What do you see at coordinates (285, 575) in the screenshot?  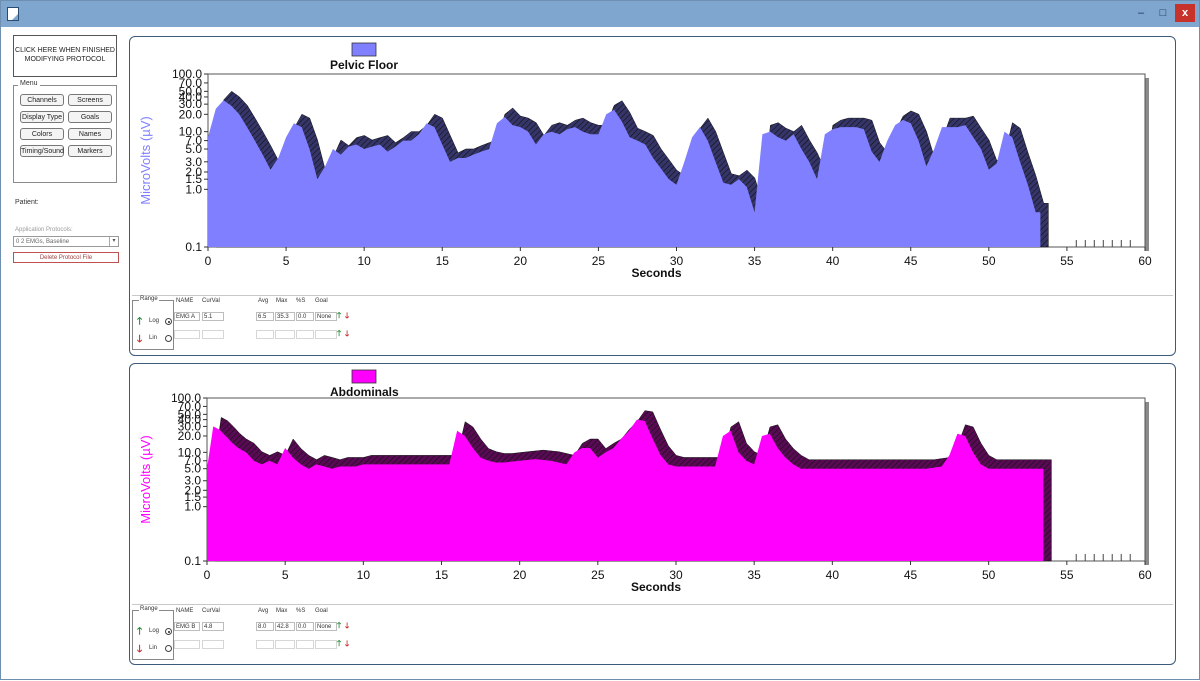 I see `x-tick-label: 5` at bounding box center [285, 575].